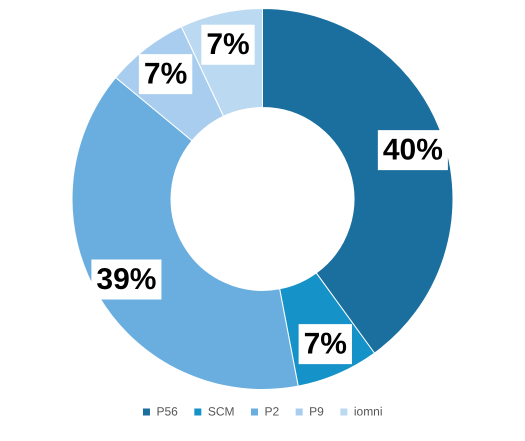 Image resolution: width=525 pixels, height=441 pixels. Describe the element at coordinates (368, 411) in the screenshot. I see `legend-label: iomni` at that location.